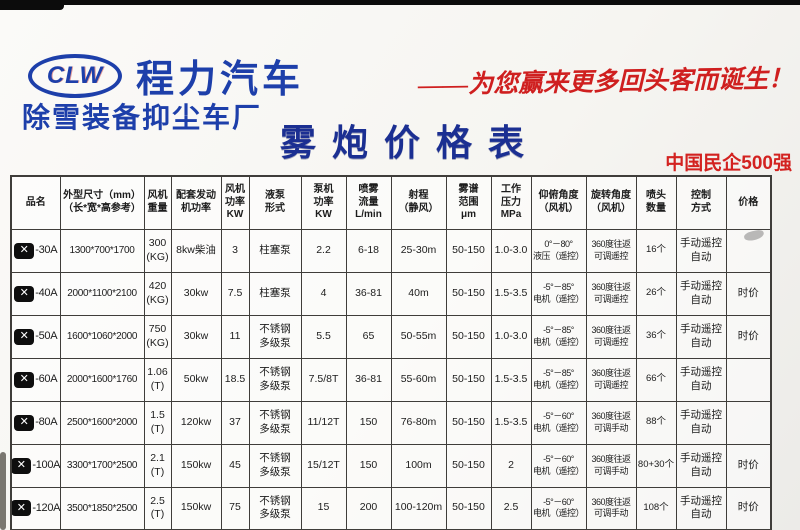  I want to click on table-cell: -5°－85° 电机（遥控）, so click(558, 379).